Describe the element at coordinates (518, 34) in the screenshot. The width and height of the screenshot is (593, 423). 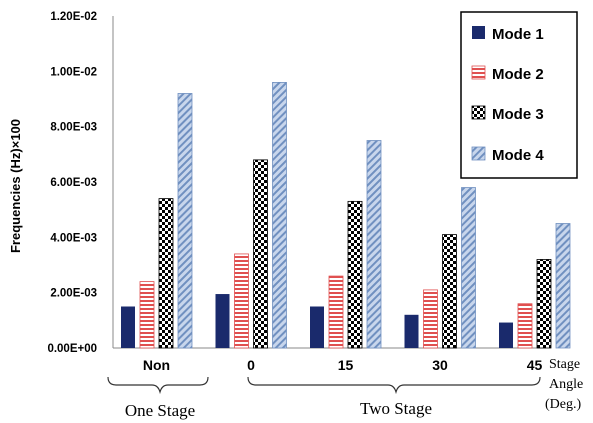
I see `legend-label-mode-1: Mode 1` at that location.